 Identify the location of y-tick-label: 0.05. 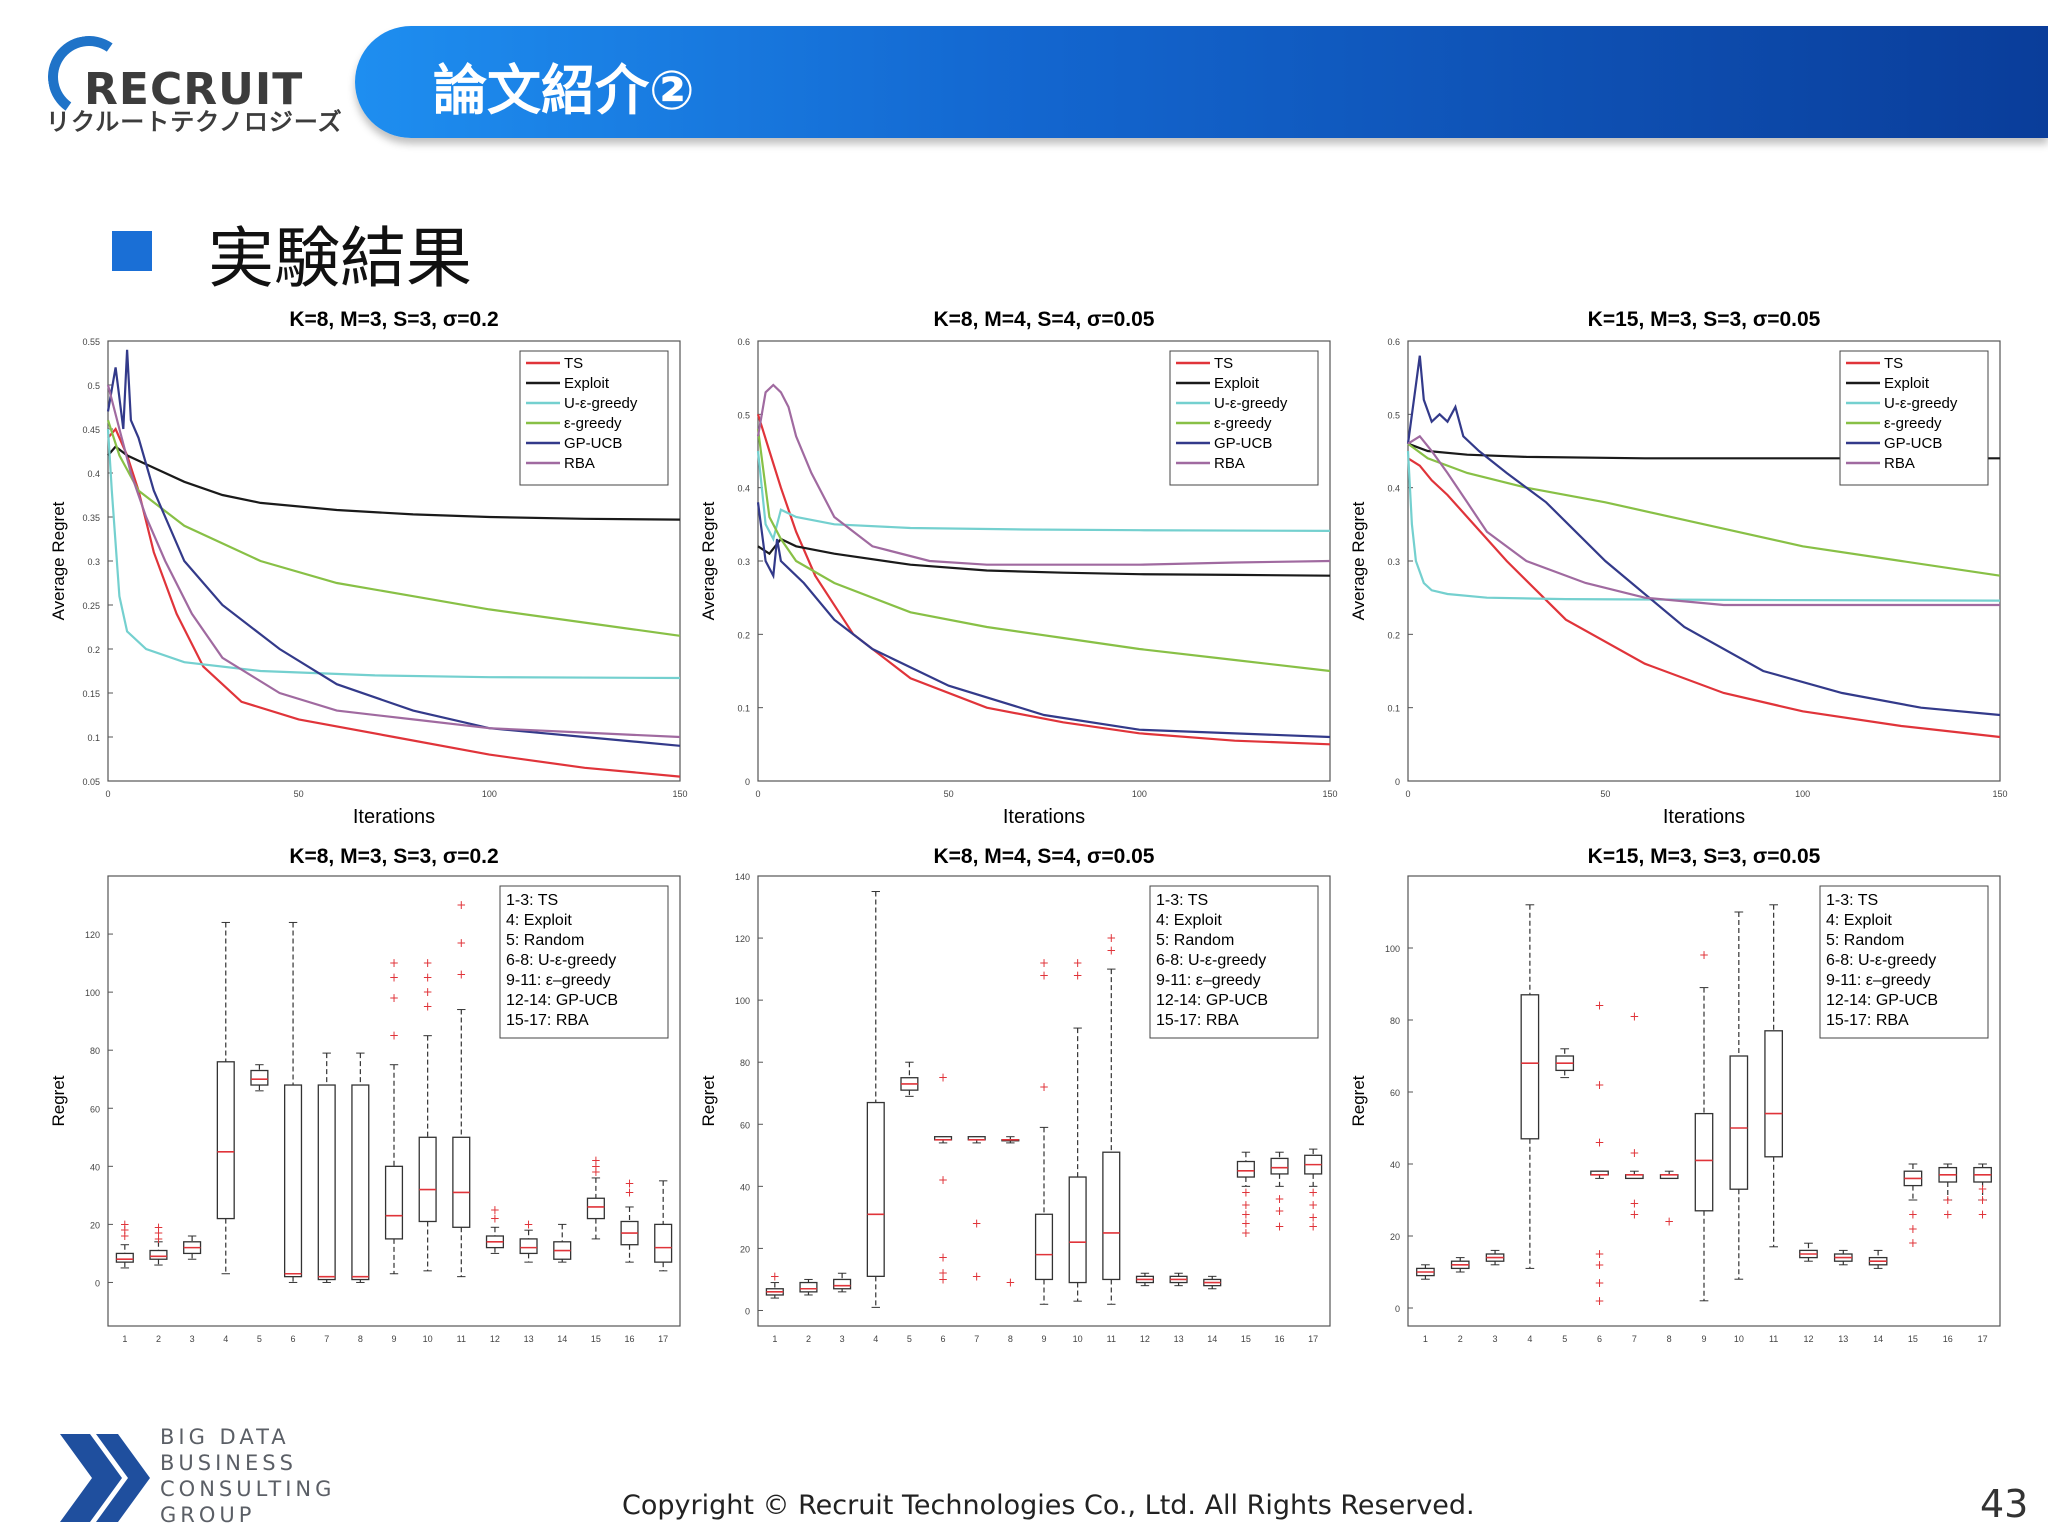
(91, 782).